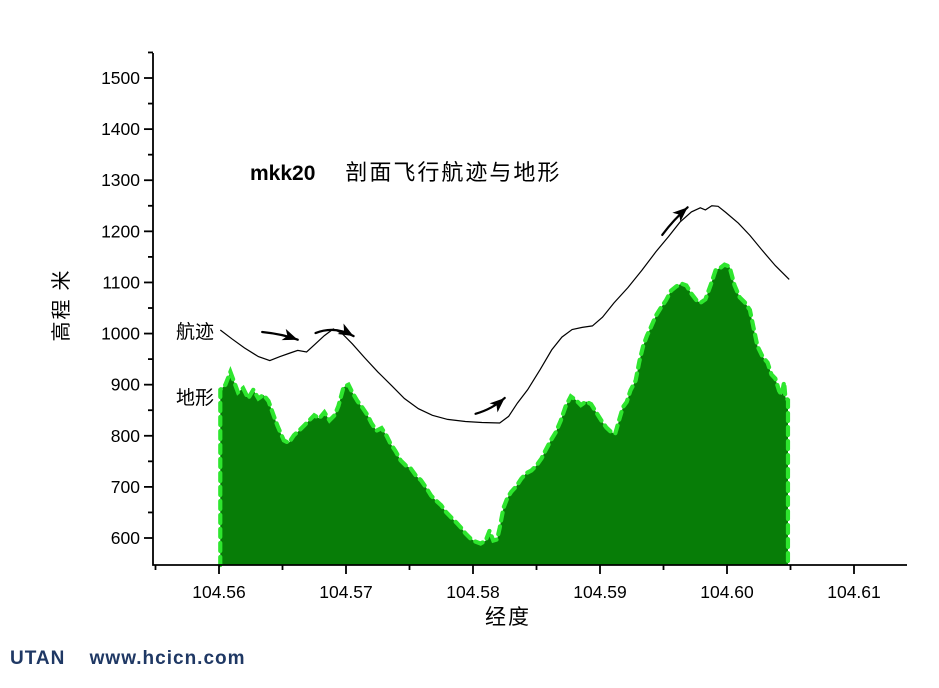 This screenshot has height=688, width=939. What do you see at coordinates (125, 385) in the screenshot?
I see `y-tick-label: 900` at bounding box center [125, 385].